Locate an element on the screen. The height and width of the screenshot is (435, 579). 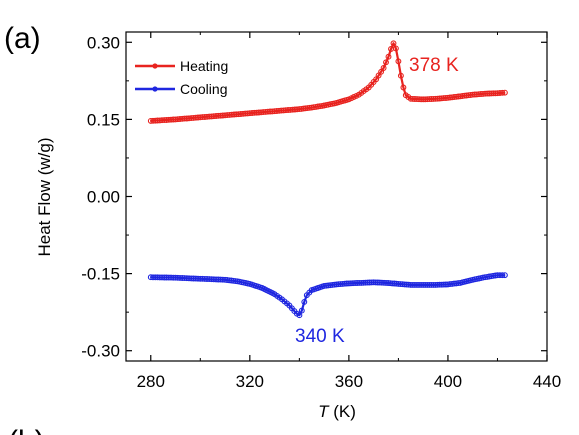
x-axis-symbol: T is located at coordinates (324, 411).